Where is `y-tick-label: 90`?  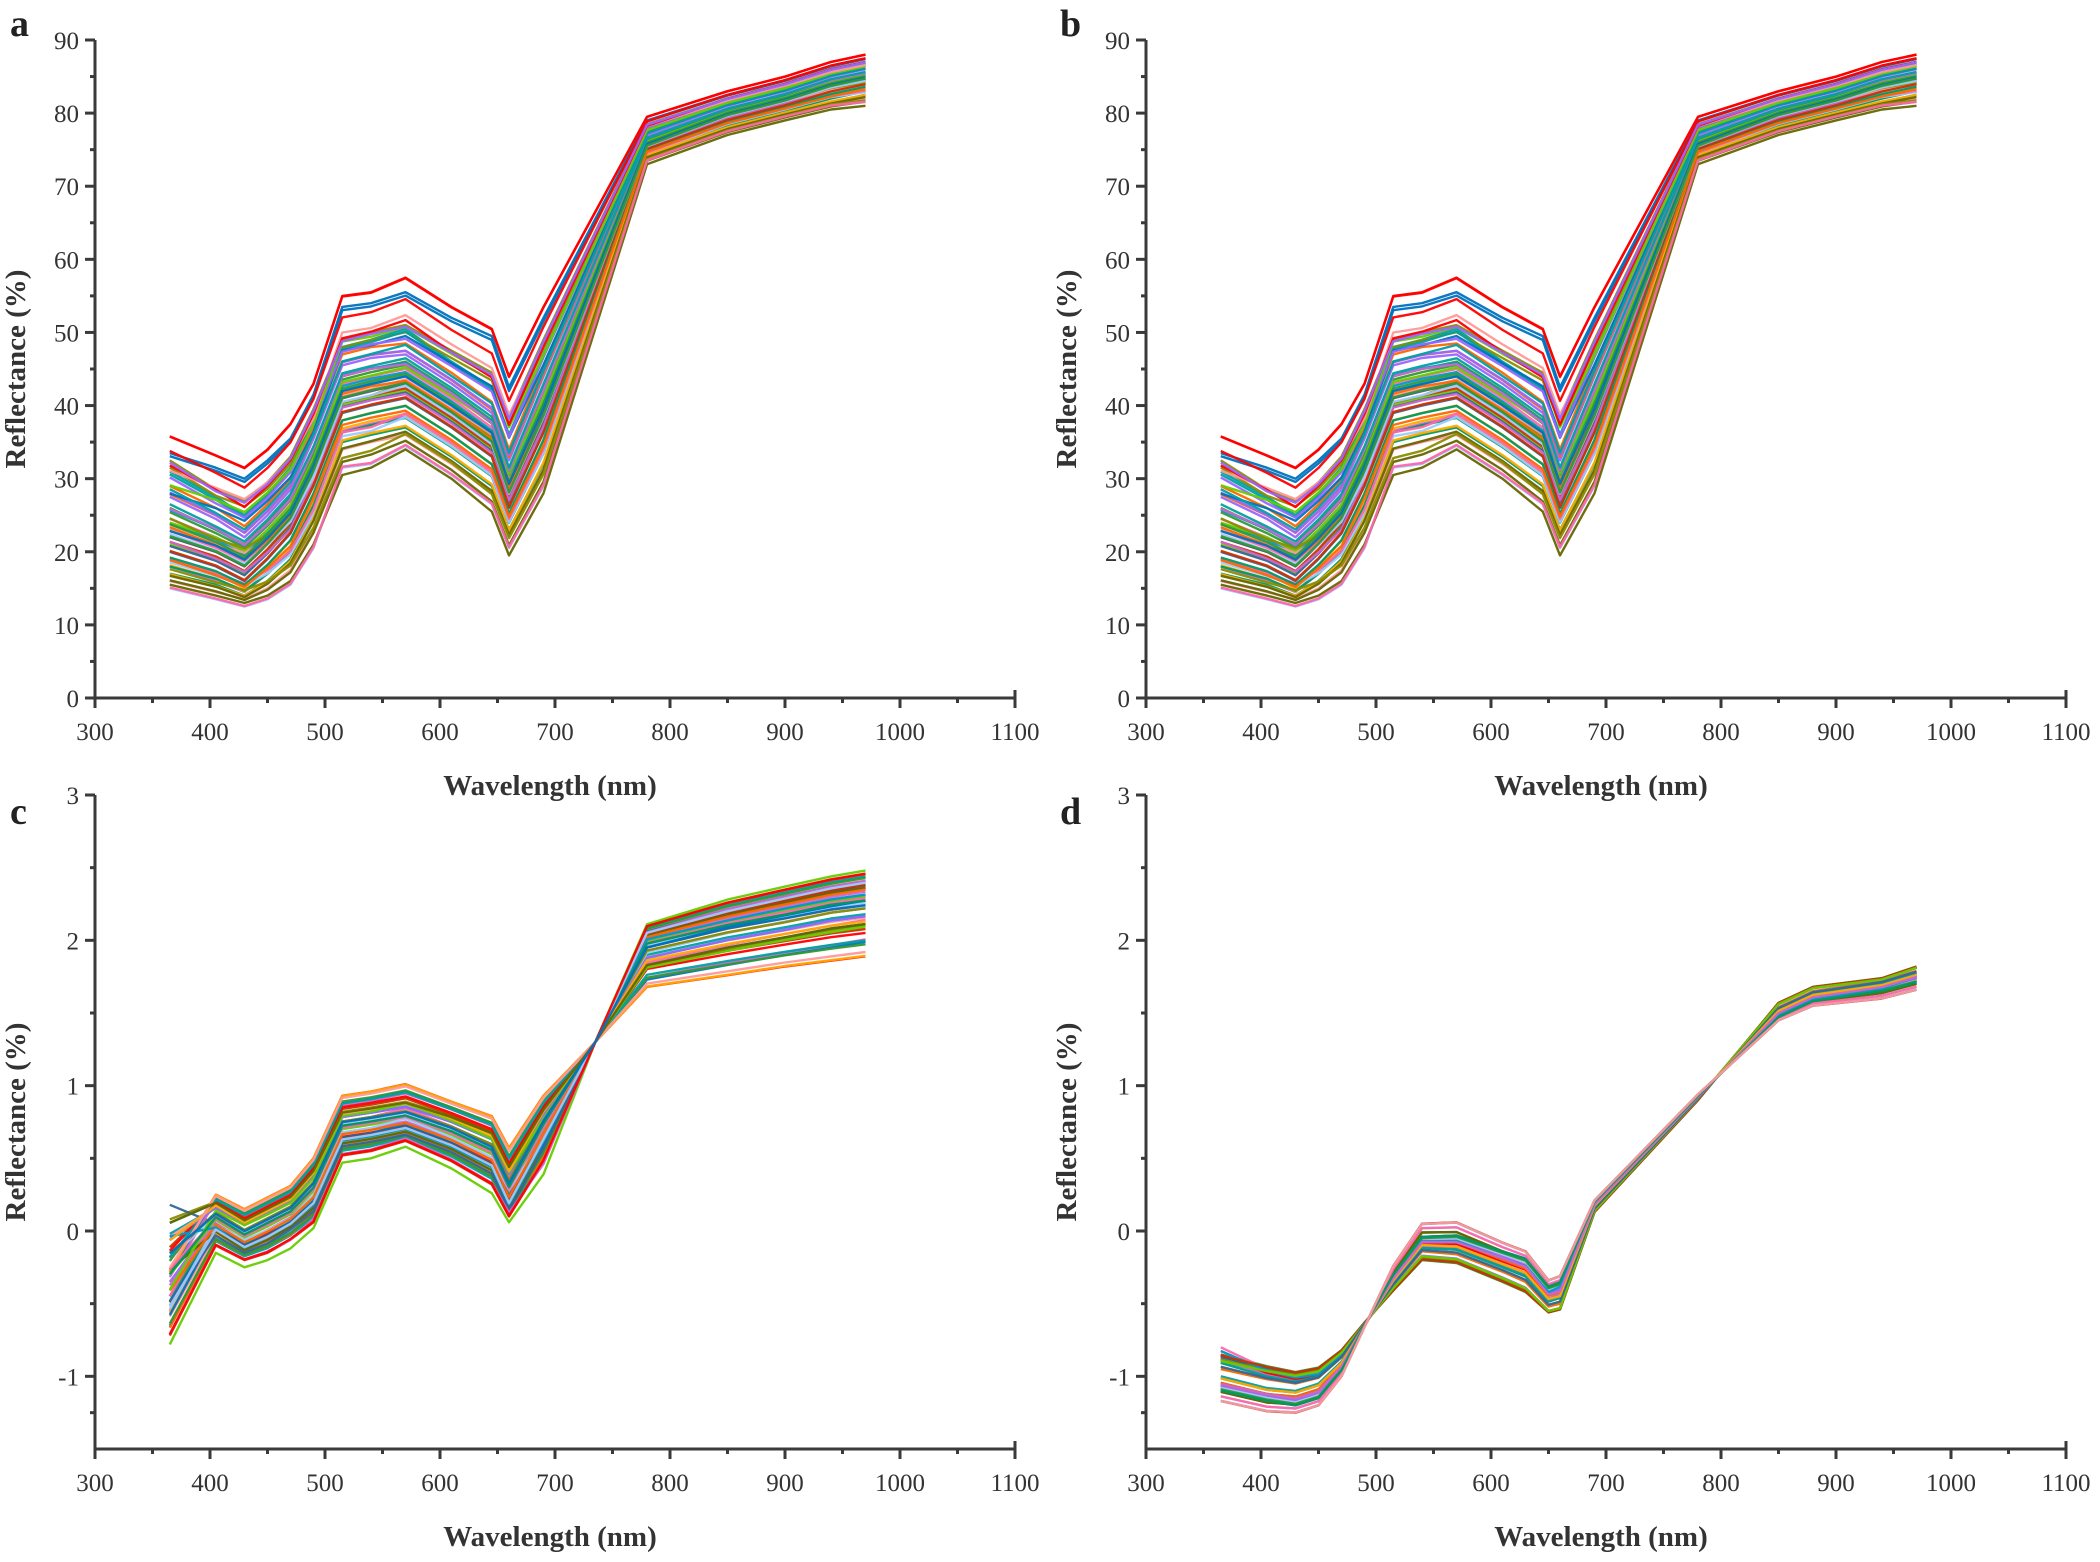 y-tick-label: 90 is located at coordinates (66, 41).